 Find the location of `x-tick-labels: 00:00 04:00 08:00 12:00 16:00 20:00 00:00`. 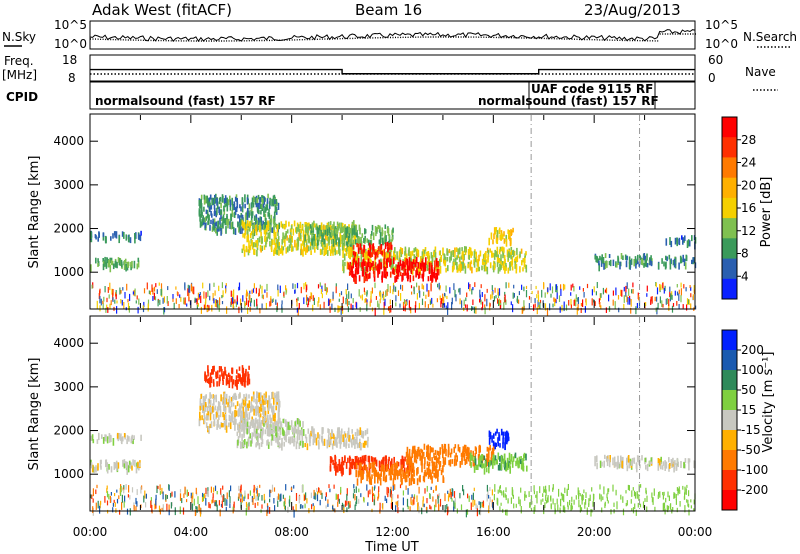

x-tick-labels: 00:00 04:00 08:00 12:00 16:00 20:00 00:00 is located at coordinates (393, 532).